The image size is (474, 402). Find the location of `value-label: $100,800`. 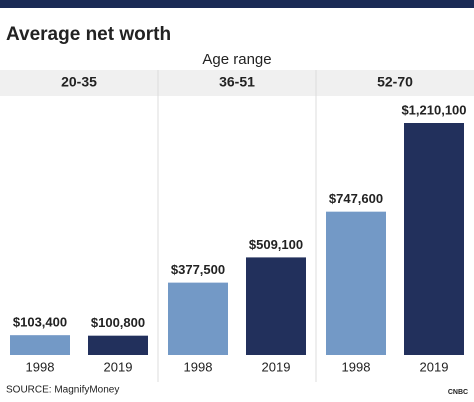

value-label: $100,800 is located at coordinates (118, 322).